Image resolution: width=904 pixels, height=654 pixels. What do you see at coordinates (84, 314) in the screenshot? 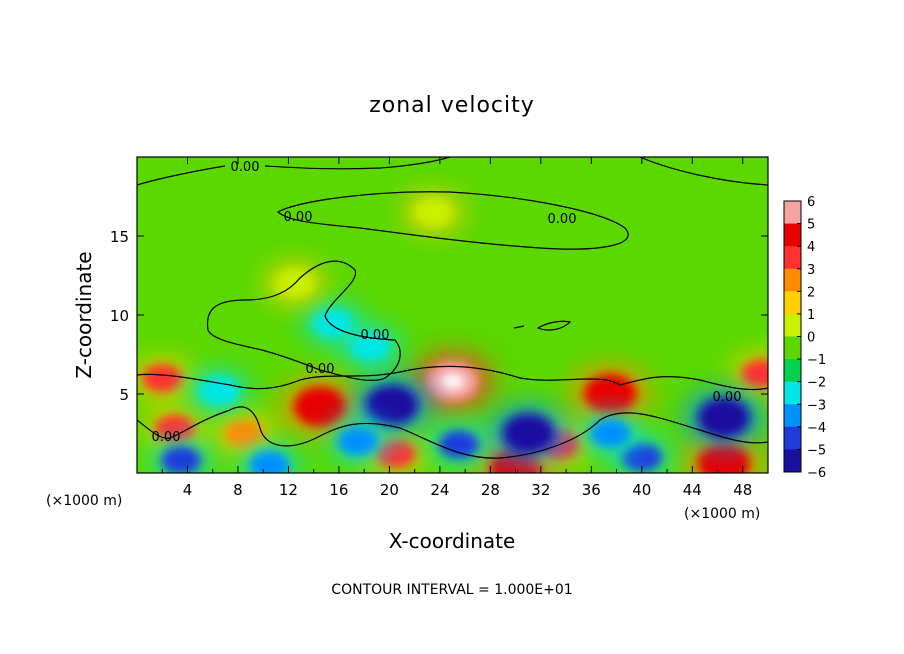
I see `y-axis-label: Z-coordinate` at bounding box center [84, 314].